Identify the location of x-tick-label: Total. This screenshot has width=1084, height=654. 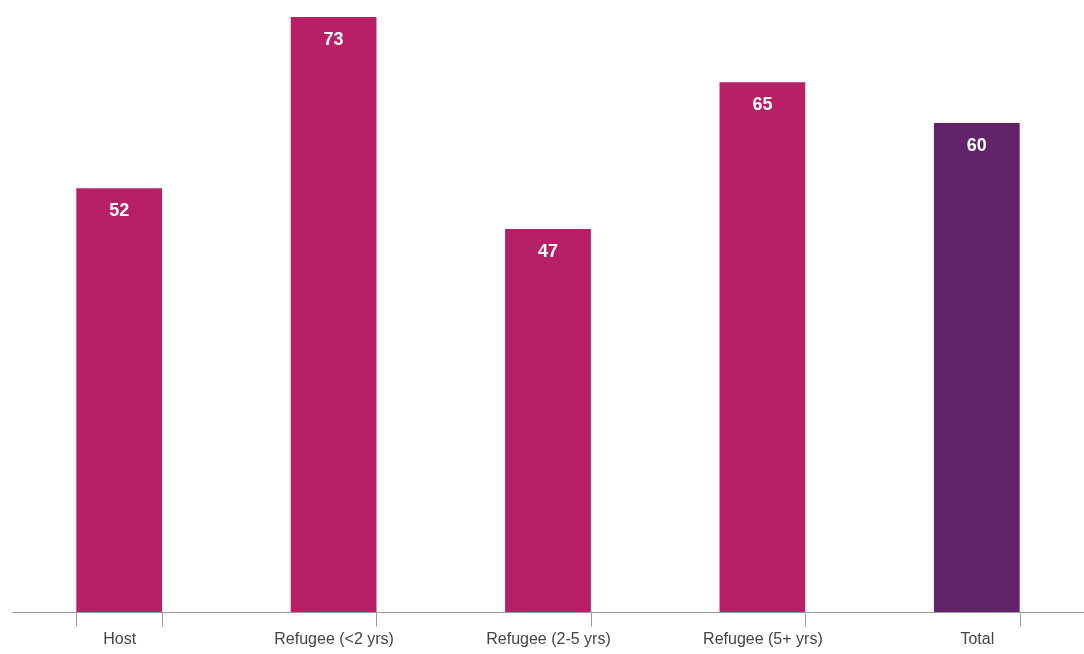
(977, 638).